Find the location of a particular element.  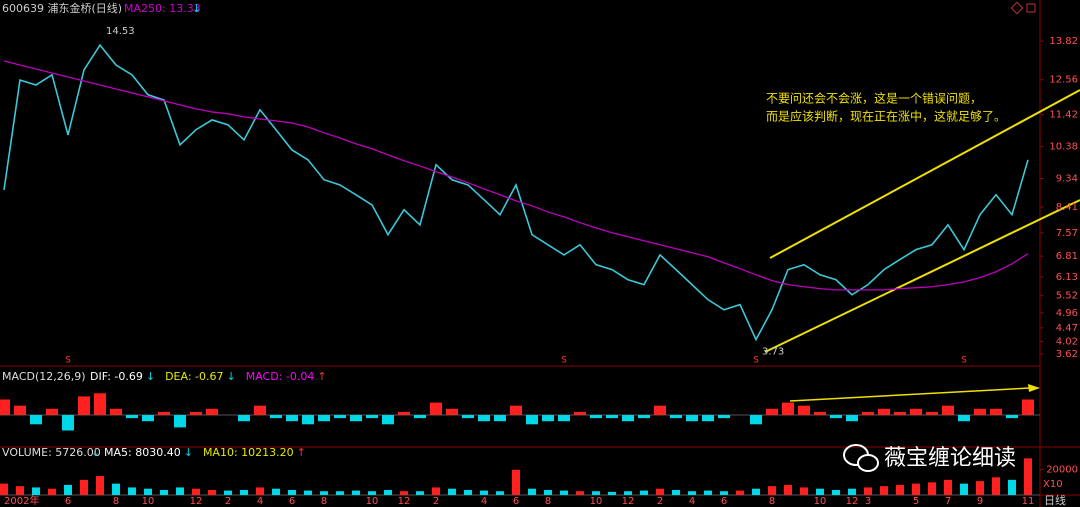

signal: S is located at coordinates (564, 361).